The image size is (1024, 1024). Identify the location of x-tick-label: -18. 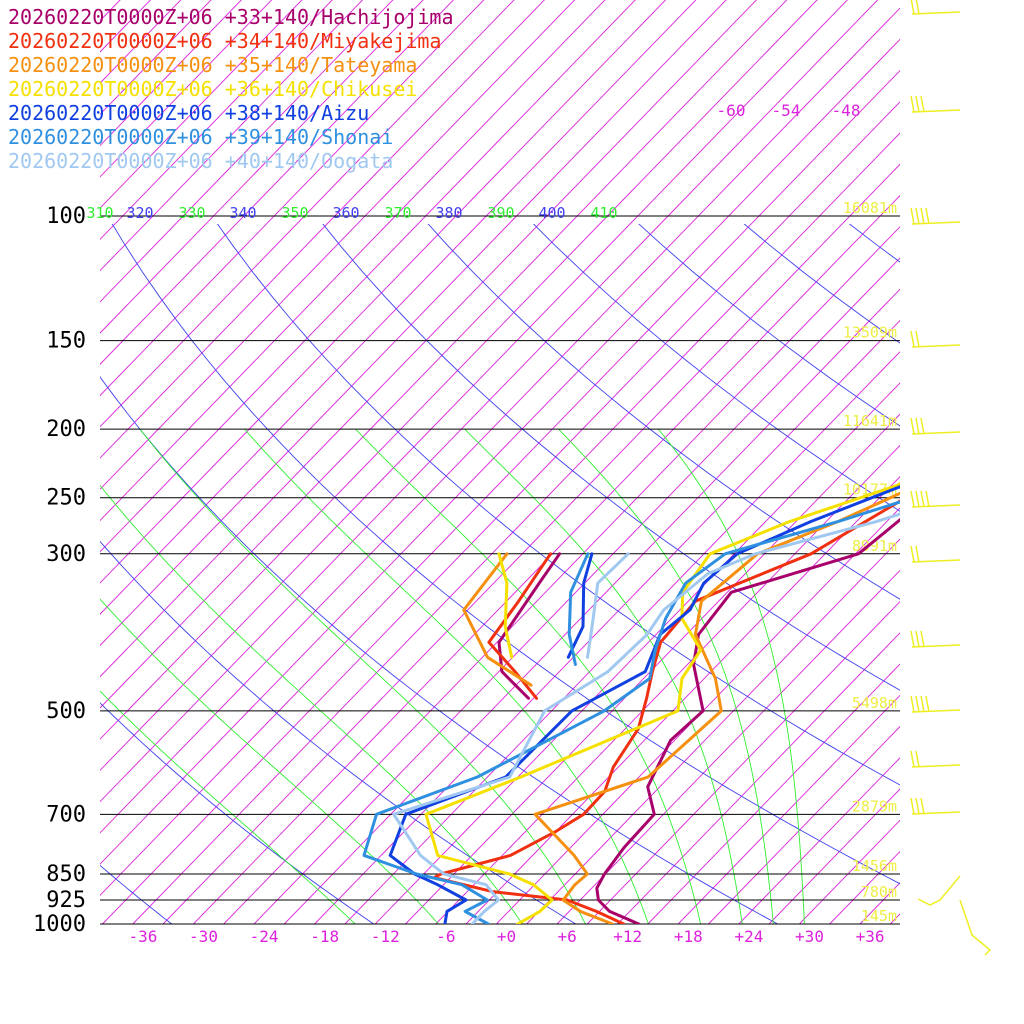
(324, 936).